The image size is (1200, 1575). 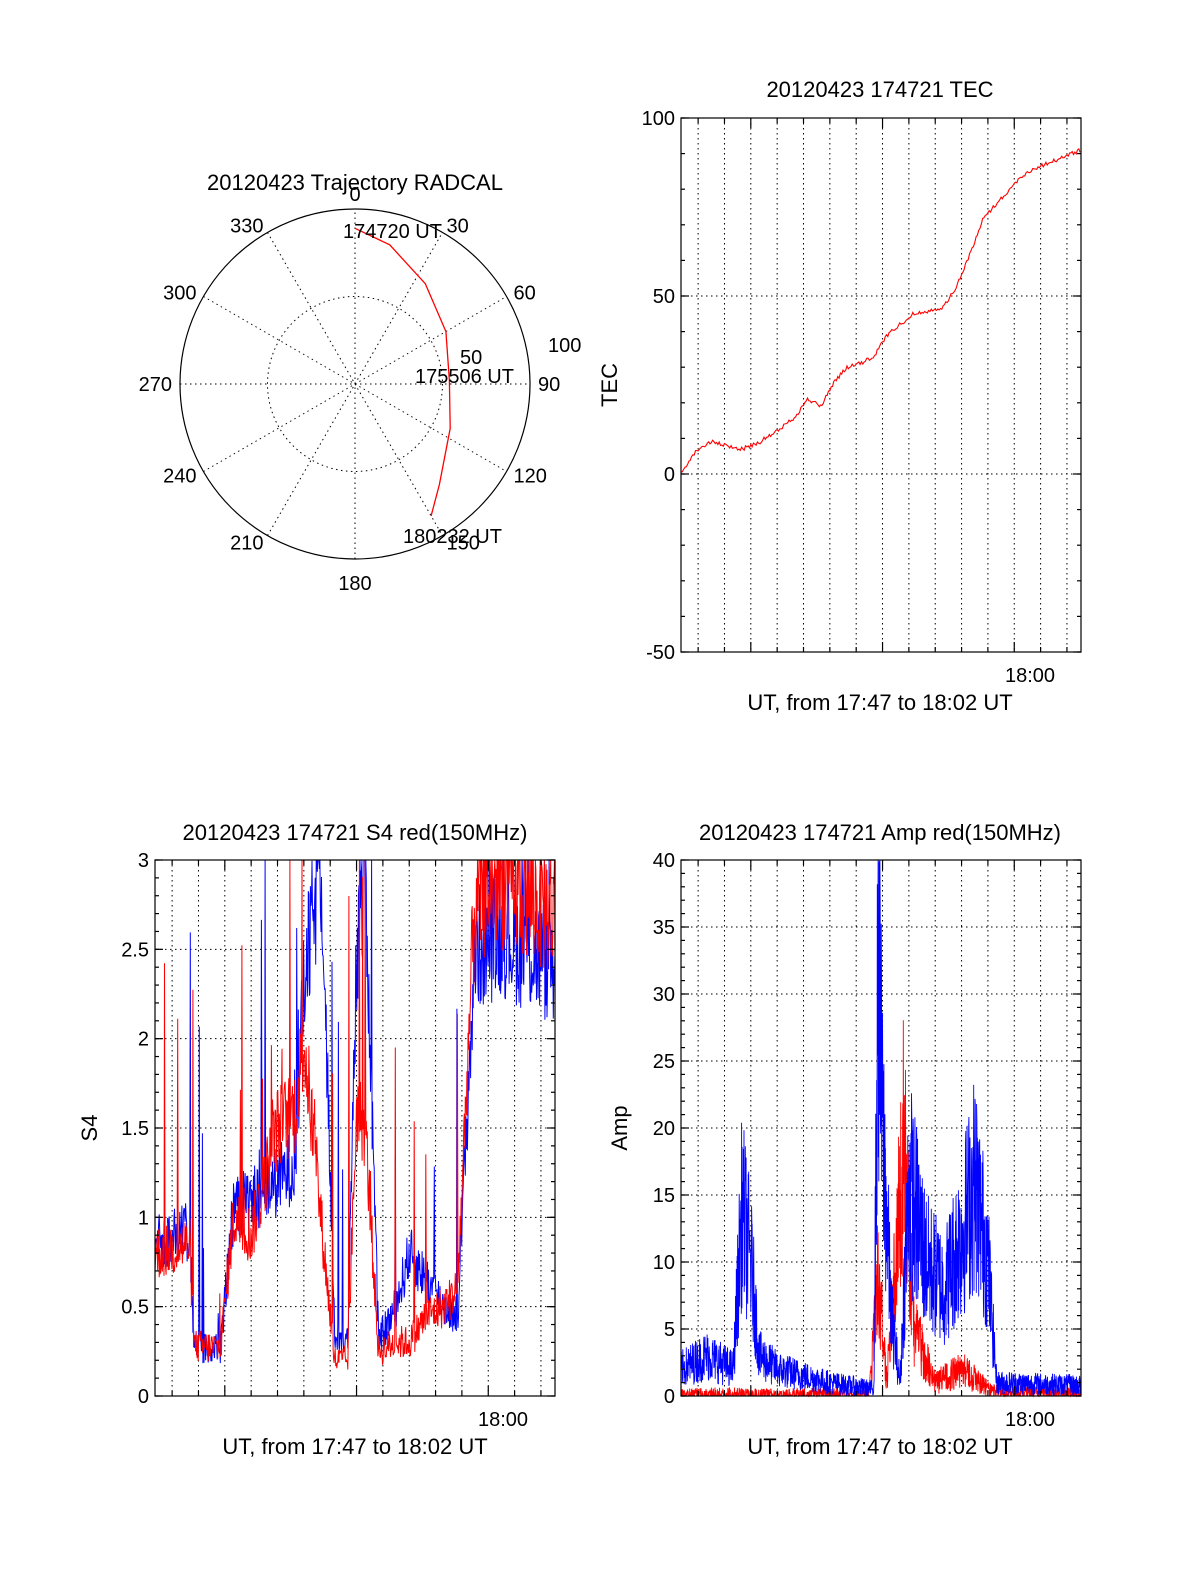 I want to click on amp-y-tick-label: 15, so click(x=664, y=1196).